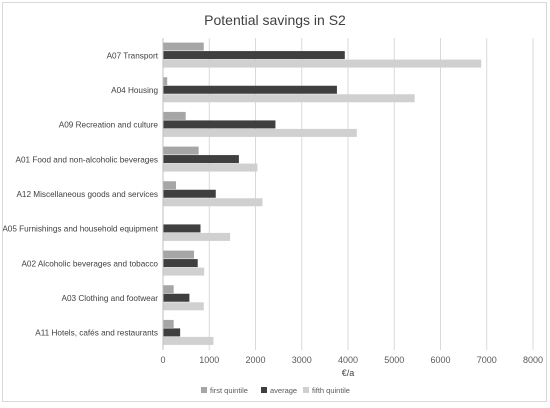 This screenshot has height=408, width=550. Describe the element at coordinates (440, 360) in the screenshot. I see `x-tick-label: 6000` at that location.